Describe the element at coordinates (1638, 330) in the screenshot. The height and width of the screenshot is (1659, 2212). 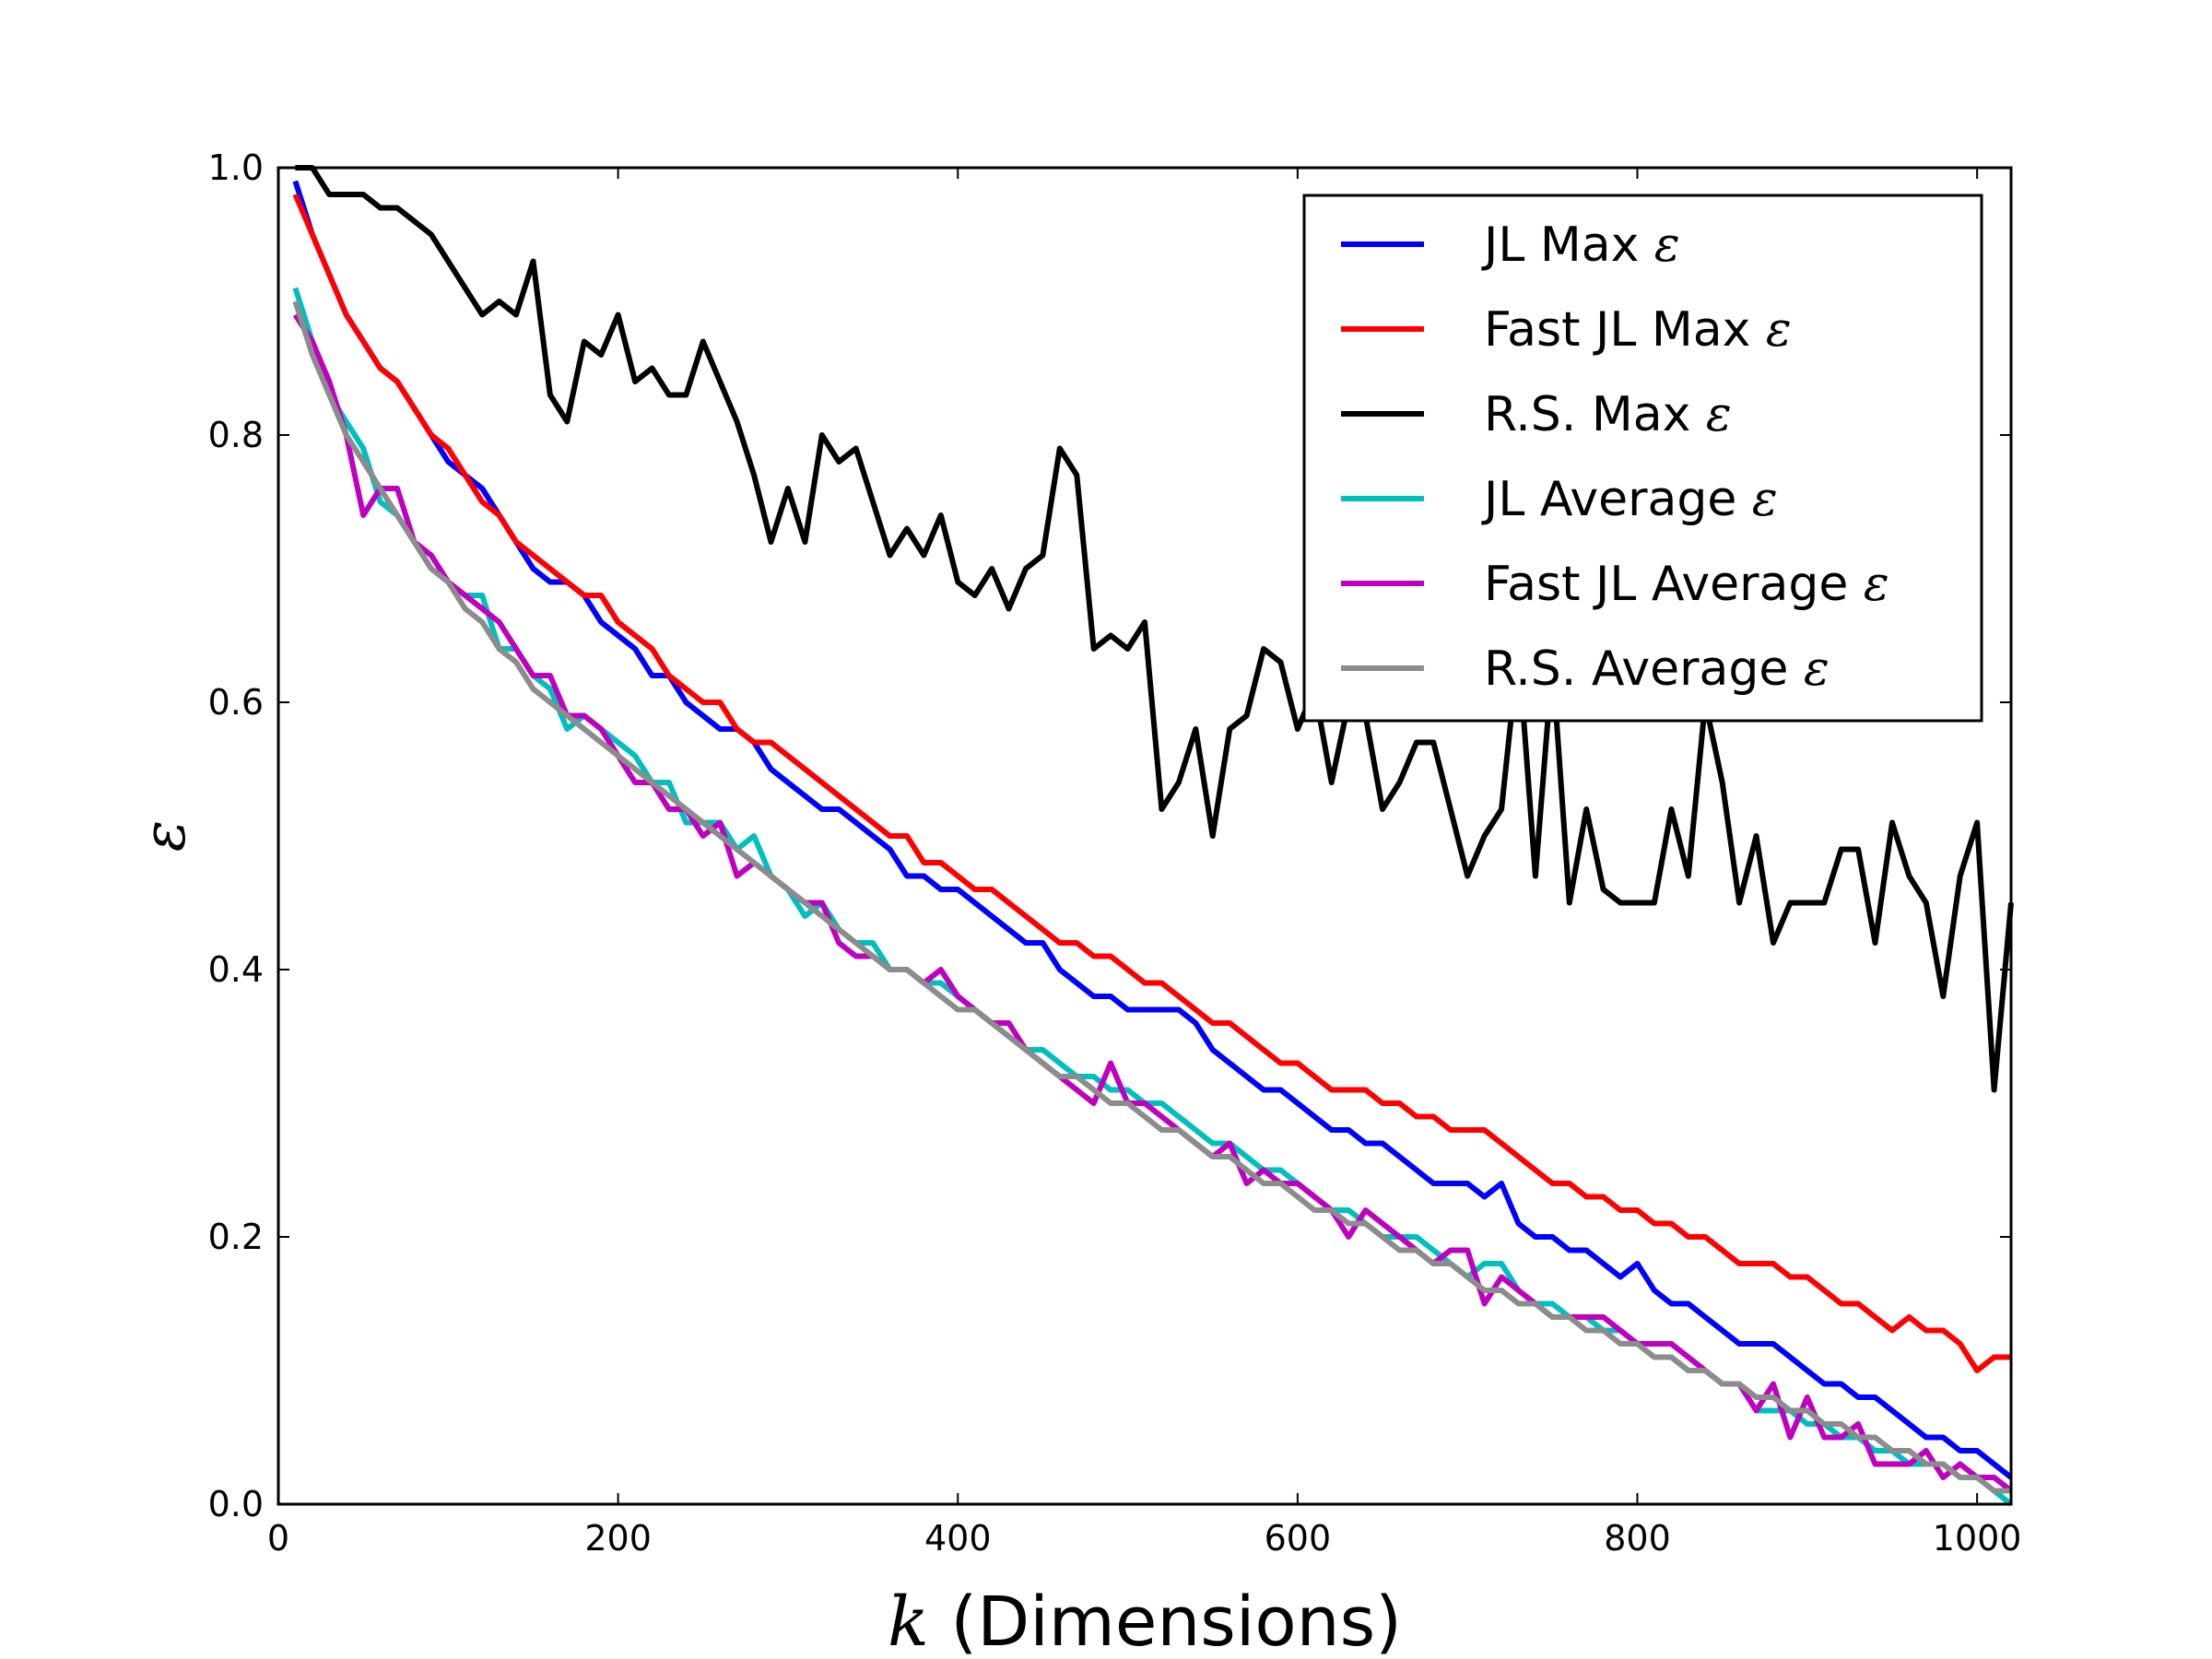
I see `legend-label-fast-jl-max: Fast JL Max ε` at that location.